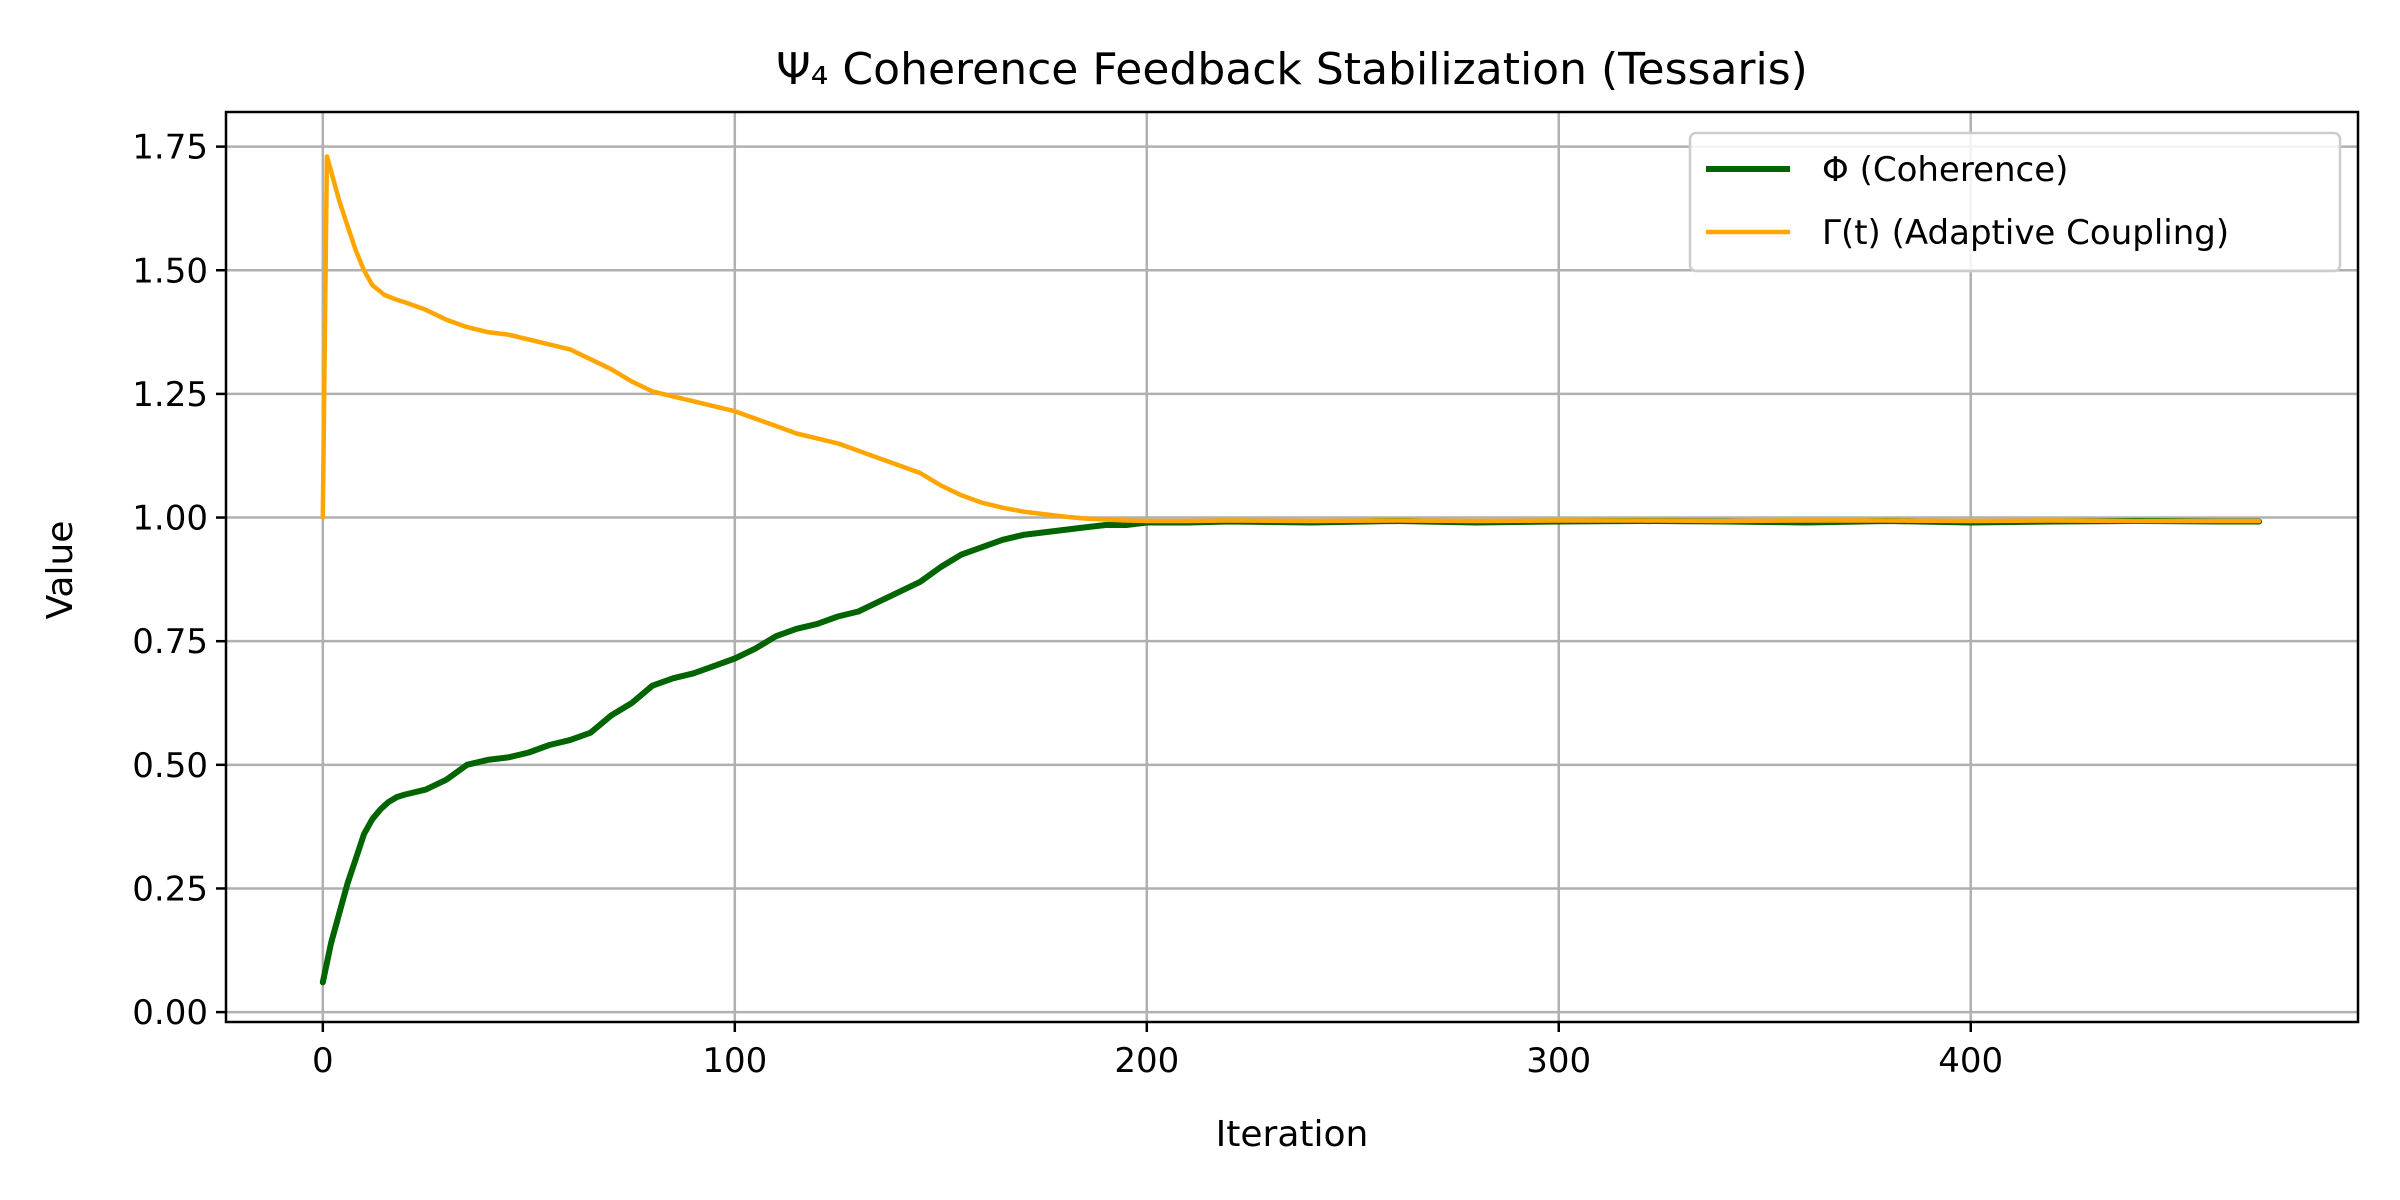 This screenshot has height=1200, width=2400. Describe the element at coordinates (170, 271) in the screenshot. I see `y-tick-label: 1.50` at that location.